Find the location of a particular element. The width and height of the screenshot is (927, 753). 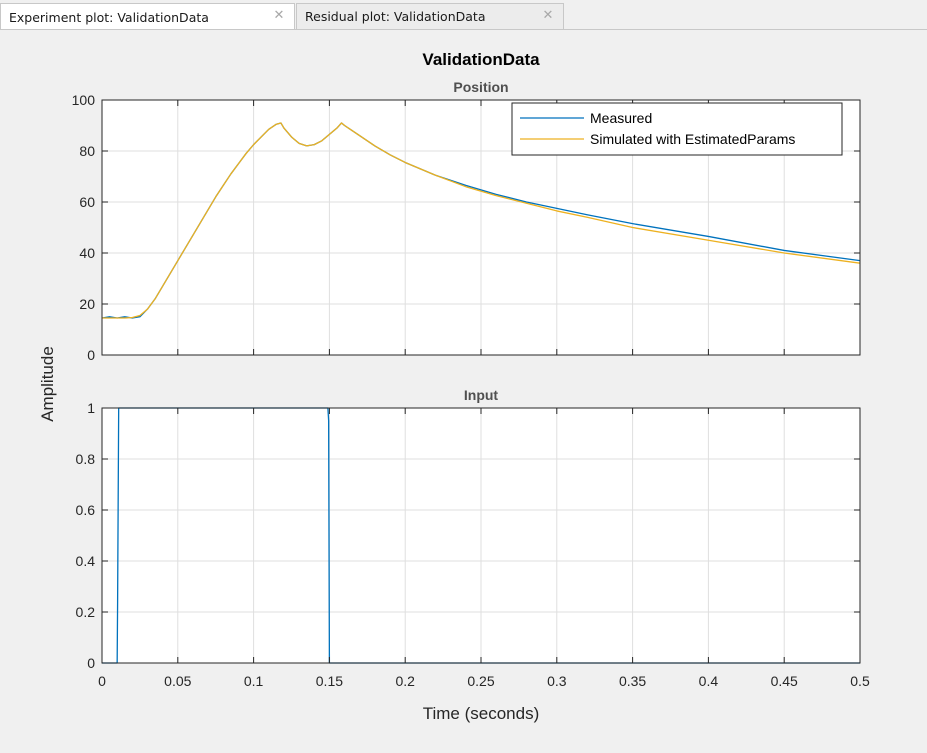

x-tick-label: 0.05 is located at coordinates (177, 681).